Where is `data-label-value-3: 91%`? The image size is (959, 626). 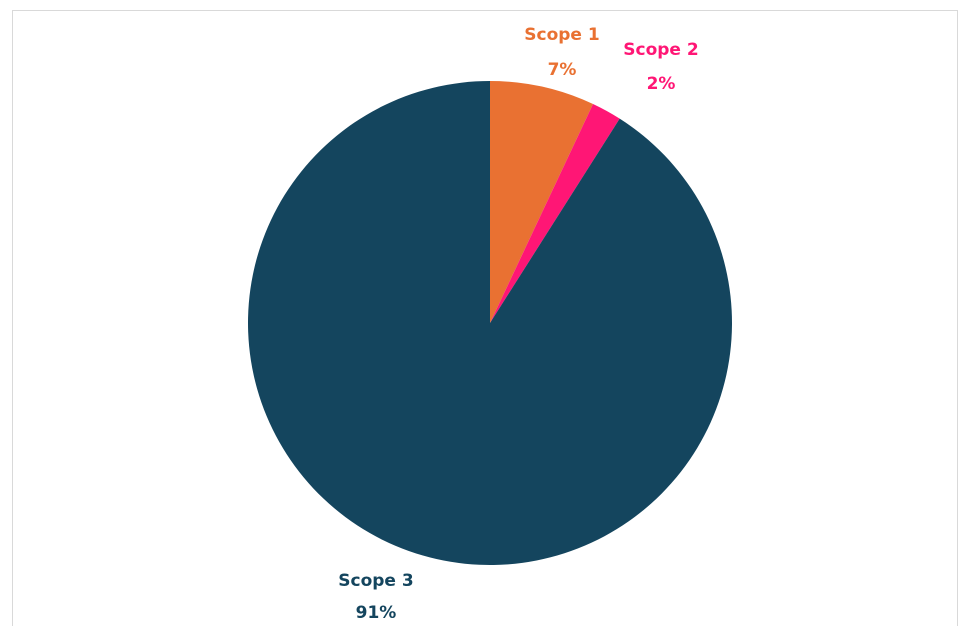 data-label-value-3: 91% is located at coordinates (376, 613).